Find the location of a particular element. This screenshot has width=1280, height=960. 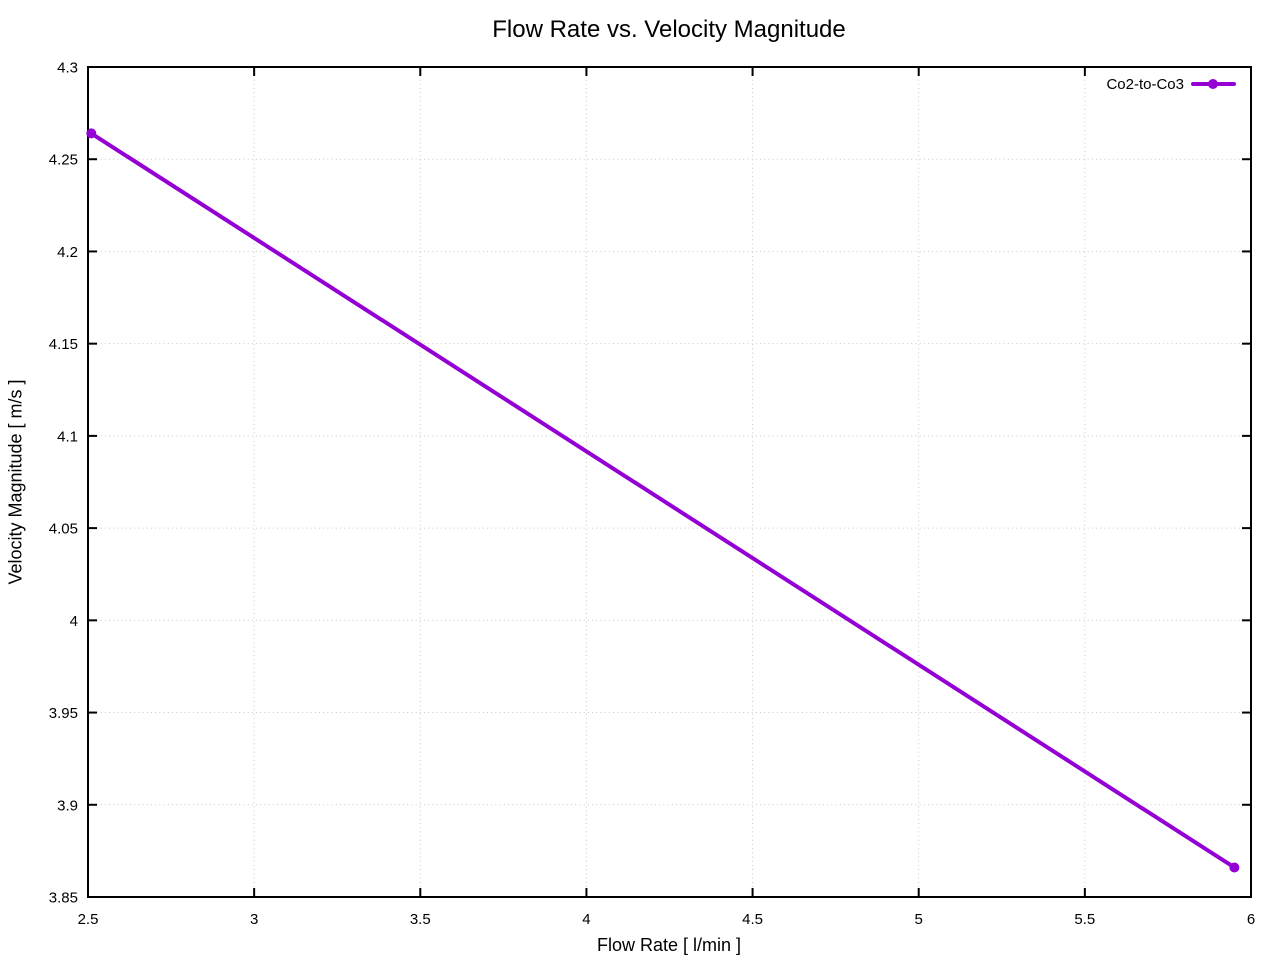

x-tick-label: 4.5 is located at coordinates (752, 919).